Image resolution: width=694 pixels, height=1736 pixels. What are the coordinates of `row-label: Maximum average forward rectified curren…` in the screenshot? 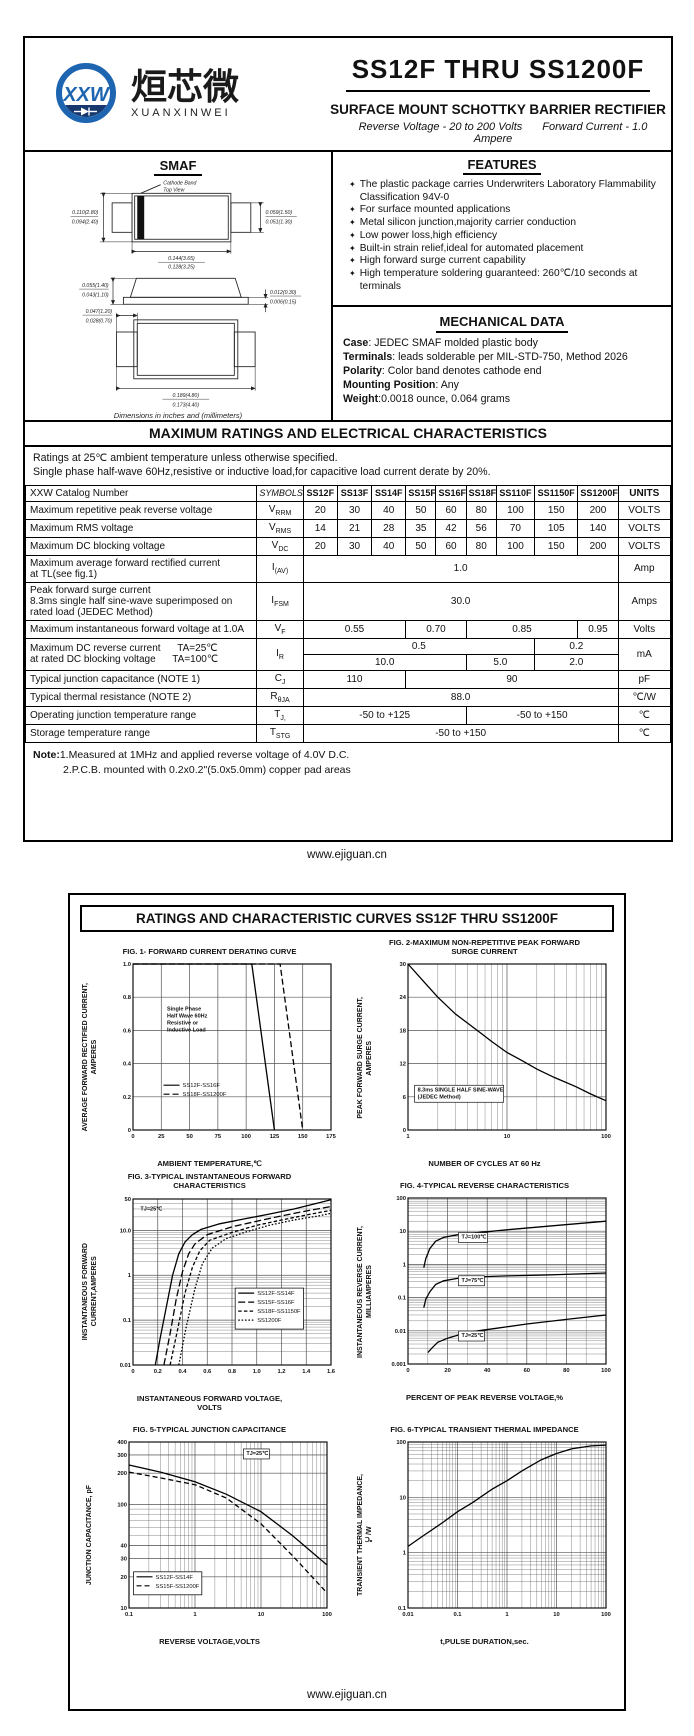 It's located at (141, 568).